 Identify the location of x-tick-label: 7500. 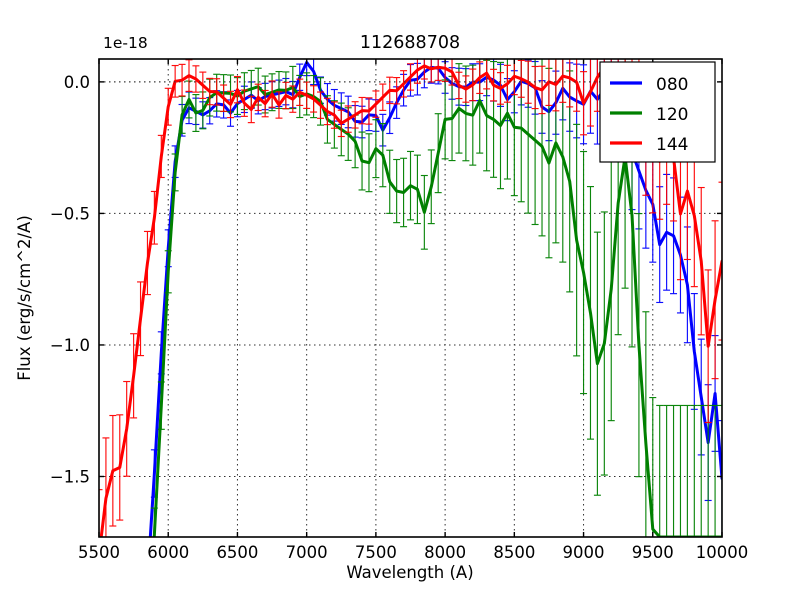
(376, 552).